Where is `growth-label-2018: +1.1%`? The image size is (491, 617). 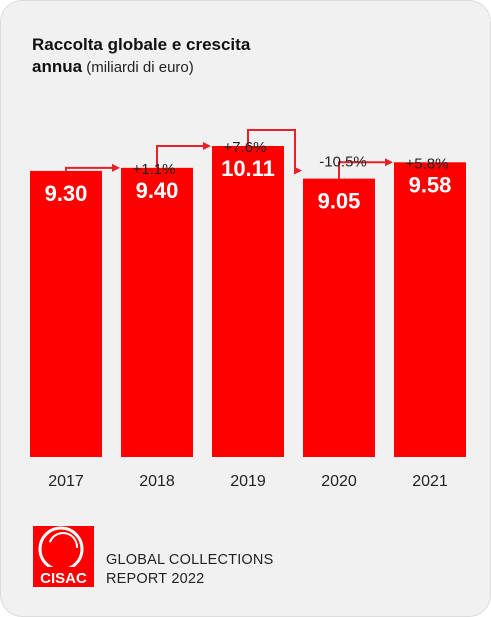
growth-label-2018: +1.1% is located at coordinates (154, 169).